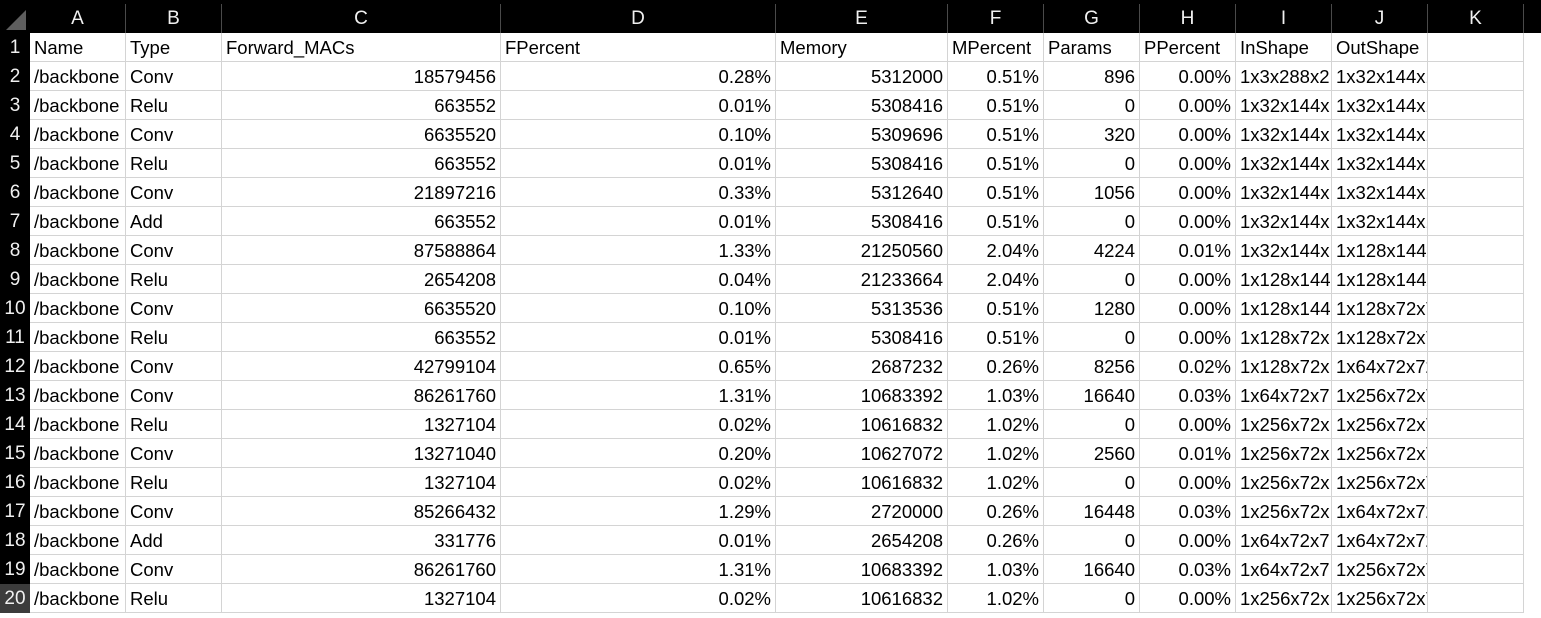 The height and width of the screenshot is (618, 1541). I want to click on cell-b1: Type, so click(174, 47).